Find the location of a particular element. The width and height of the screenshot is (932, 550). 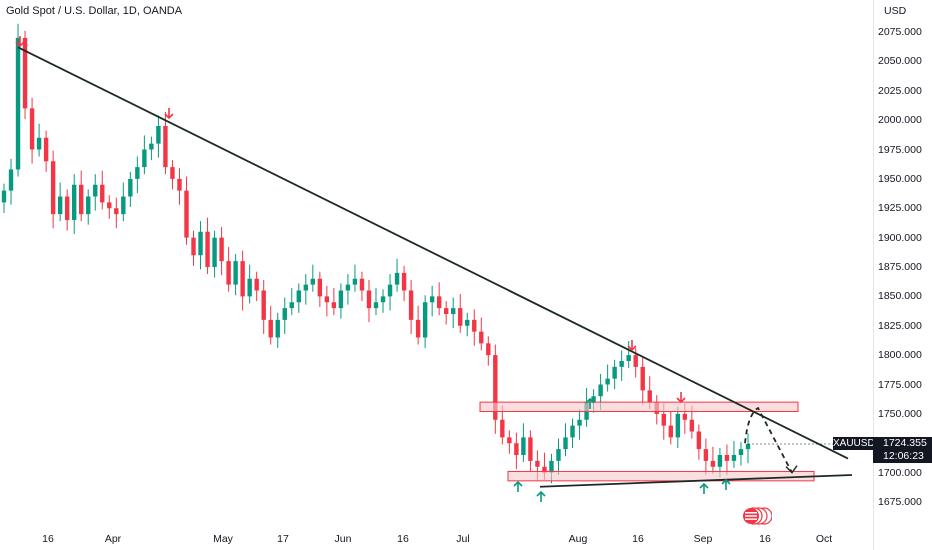

price-tick: 1825.000 is located at coordinates (900, 325).